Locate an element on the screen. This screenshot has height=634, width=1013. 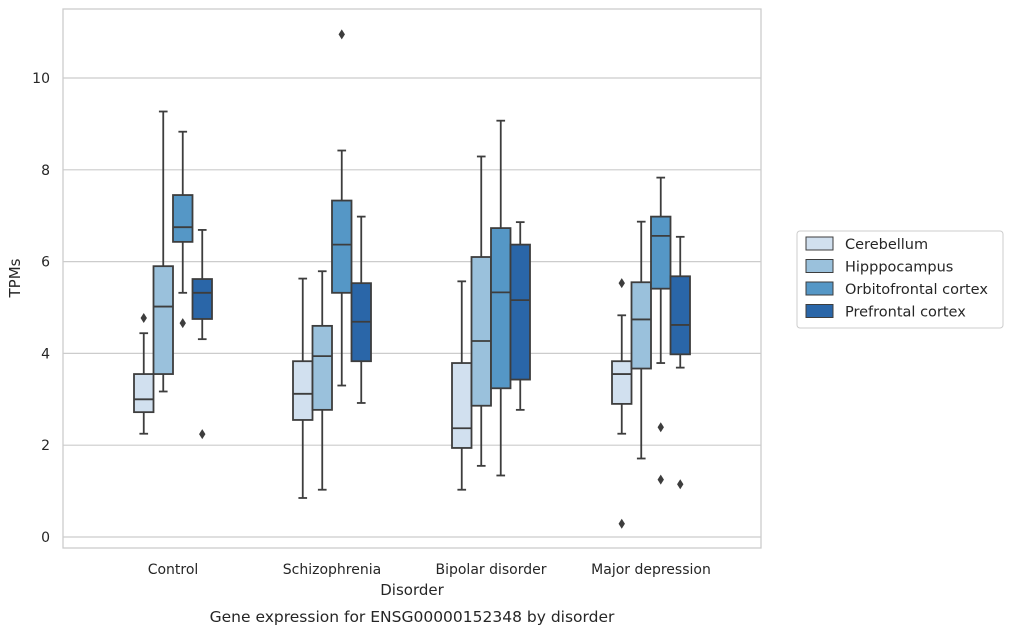
legend-label: Orbitofrontal cortex is located at coordinates (916, 290).